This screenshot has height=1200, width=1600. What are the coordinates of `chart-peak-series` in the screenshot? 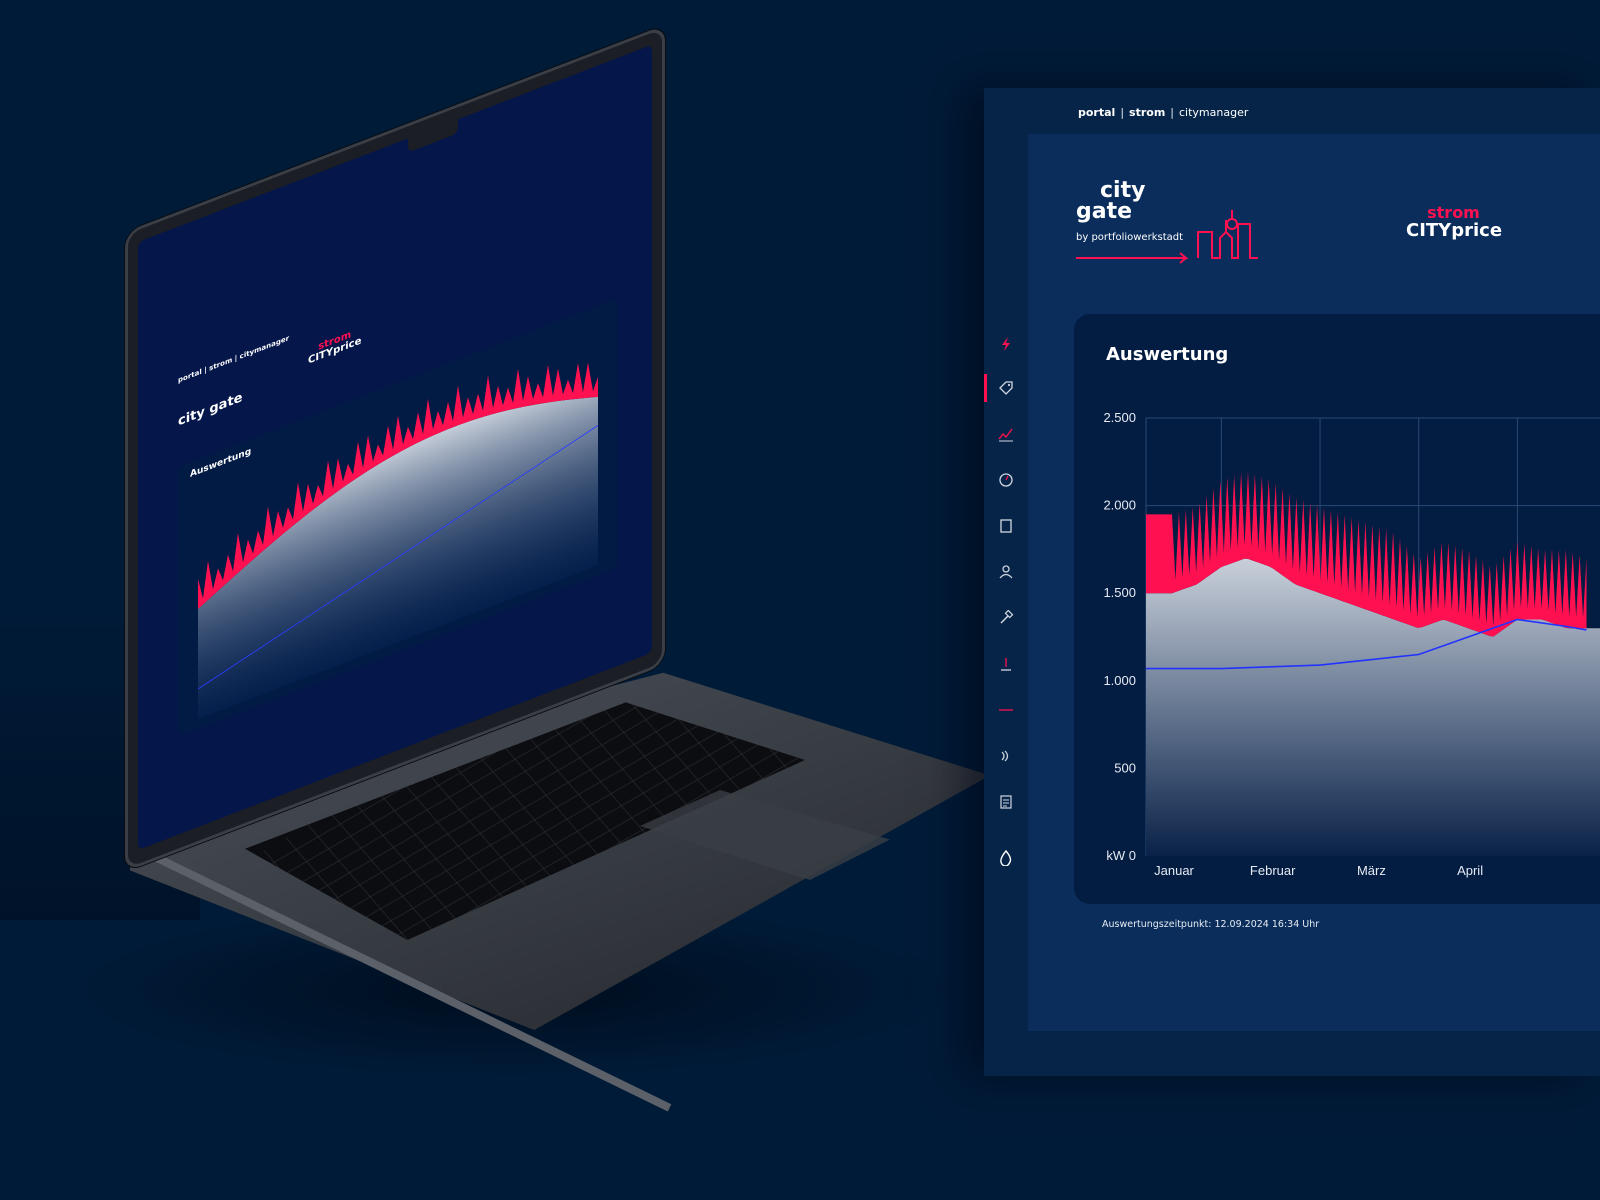 It's located at (1366, 554).